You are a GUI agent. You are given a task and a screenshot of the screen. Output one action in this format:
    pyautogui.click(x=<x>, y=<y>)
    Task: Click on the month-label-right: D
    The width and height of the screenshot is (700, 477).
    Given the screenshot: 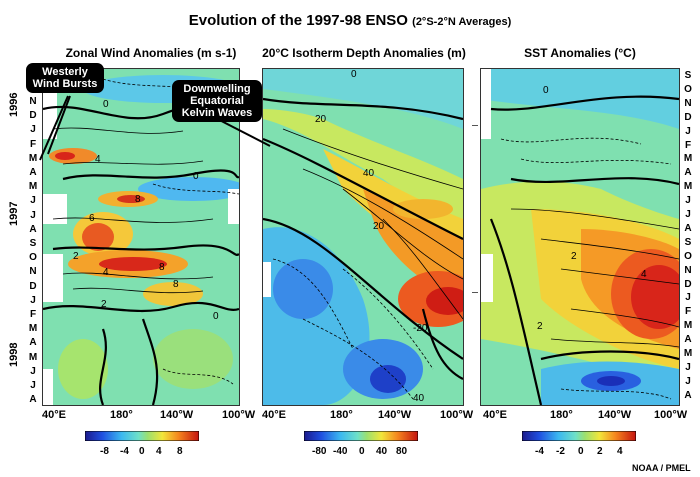 What is the action you would take?
    pyautogui.click(x=688, y=284)
    